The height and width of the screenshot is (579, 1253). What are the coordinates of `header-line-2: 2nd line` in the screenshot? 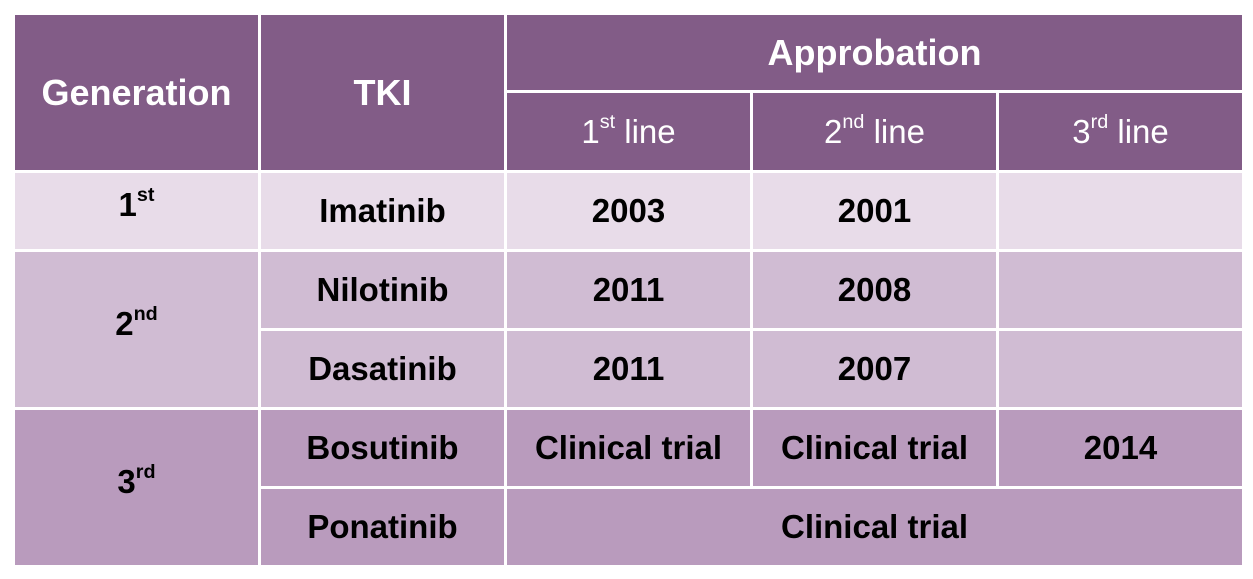 It's located at (874, 131).